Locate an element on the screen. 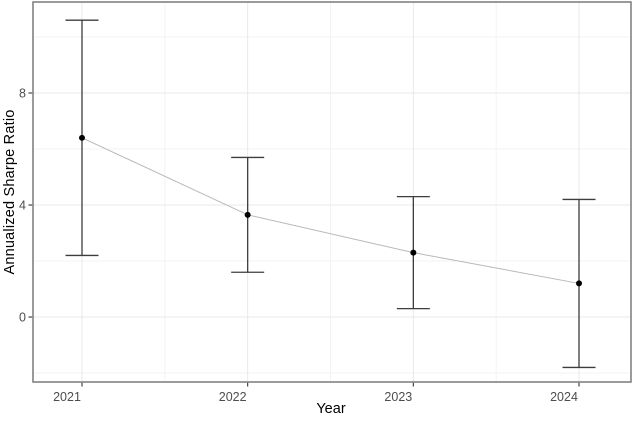  x-tick-label: 2022 is located at coordinates (233, 397).